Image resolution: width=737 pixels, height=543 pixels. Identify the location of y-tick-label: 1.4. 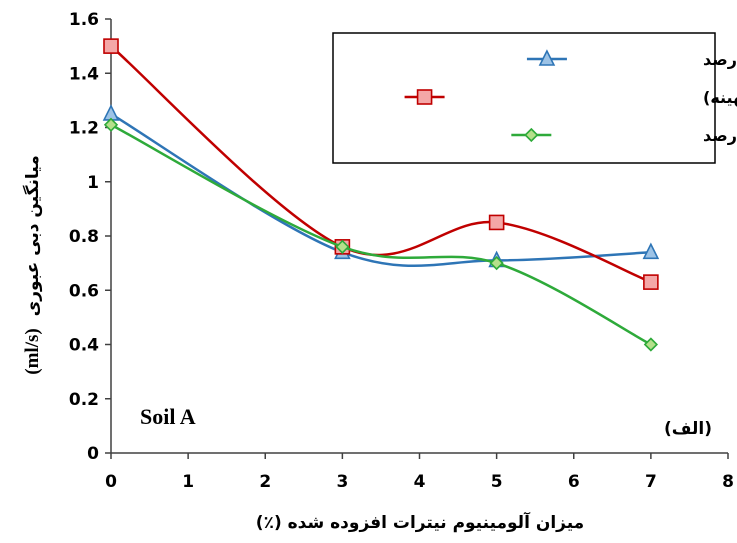
(84, 74).